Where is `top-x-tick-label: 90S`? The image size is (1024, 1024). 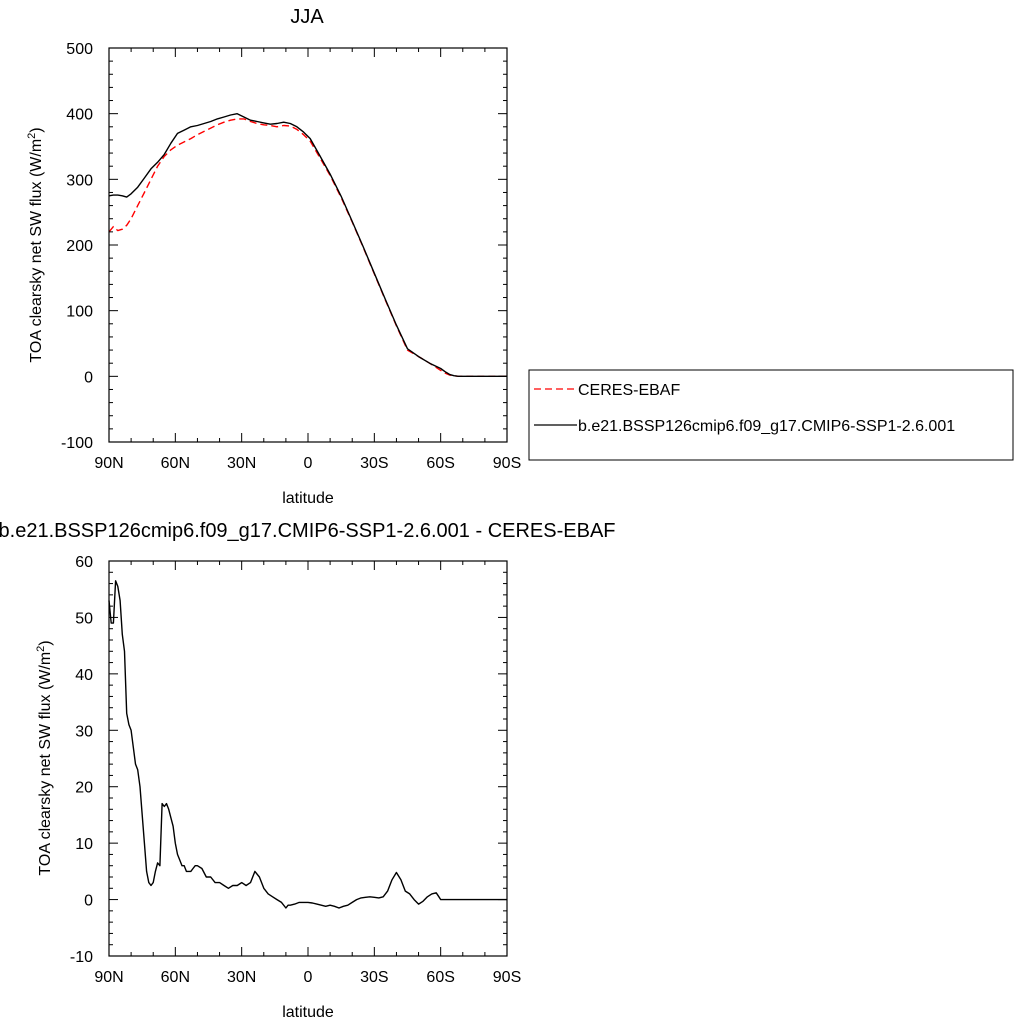 top-x-tick-label: 90S is located at coordinates (507, 463).